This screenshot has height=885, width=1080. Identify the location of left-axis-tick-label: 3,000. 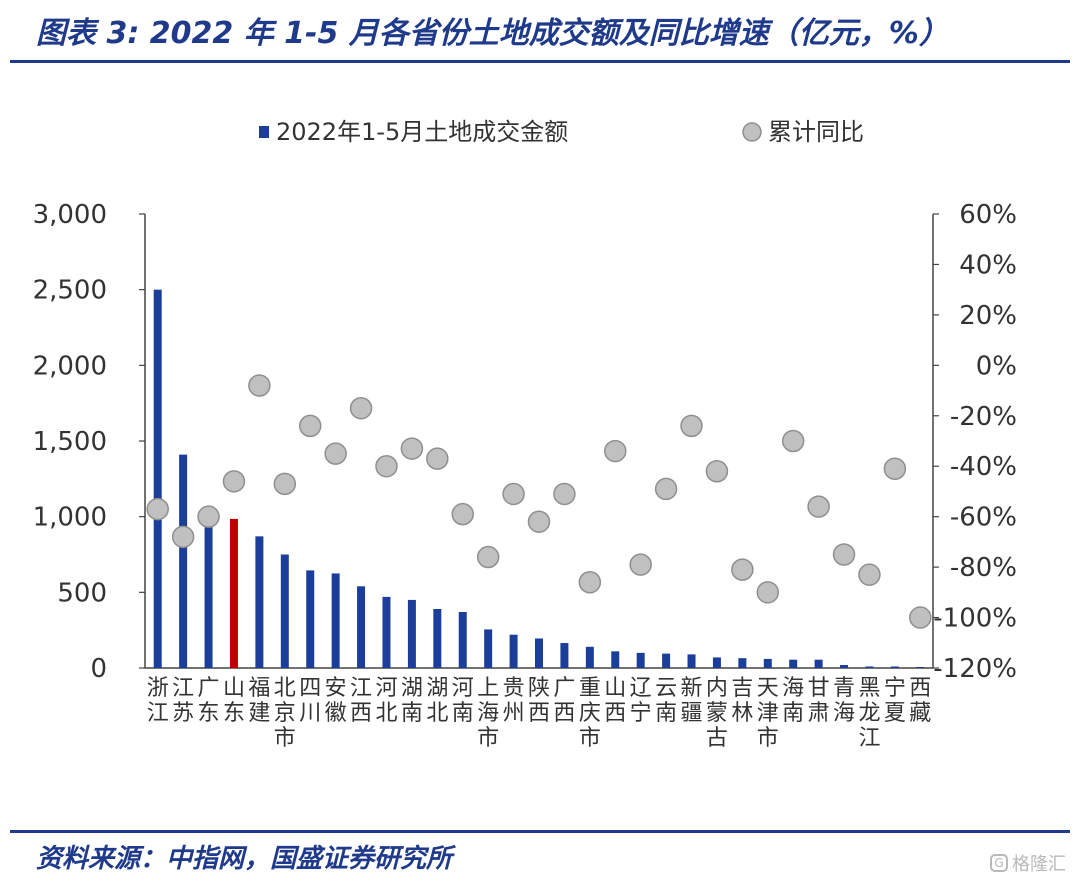
(70, 215).